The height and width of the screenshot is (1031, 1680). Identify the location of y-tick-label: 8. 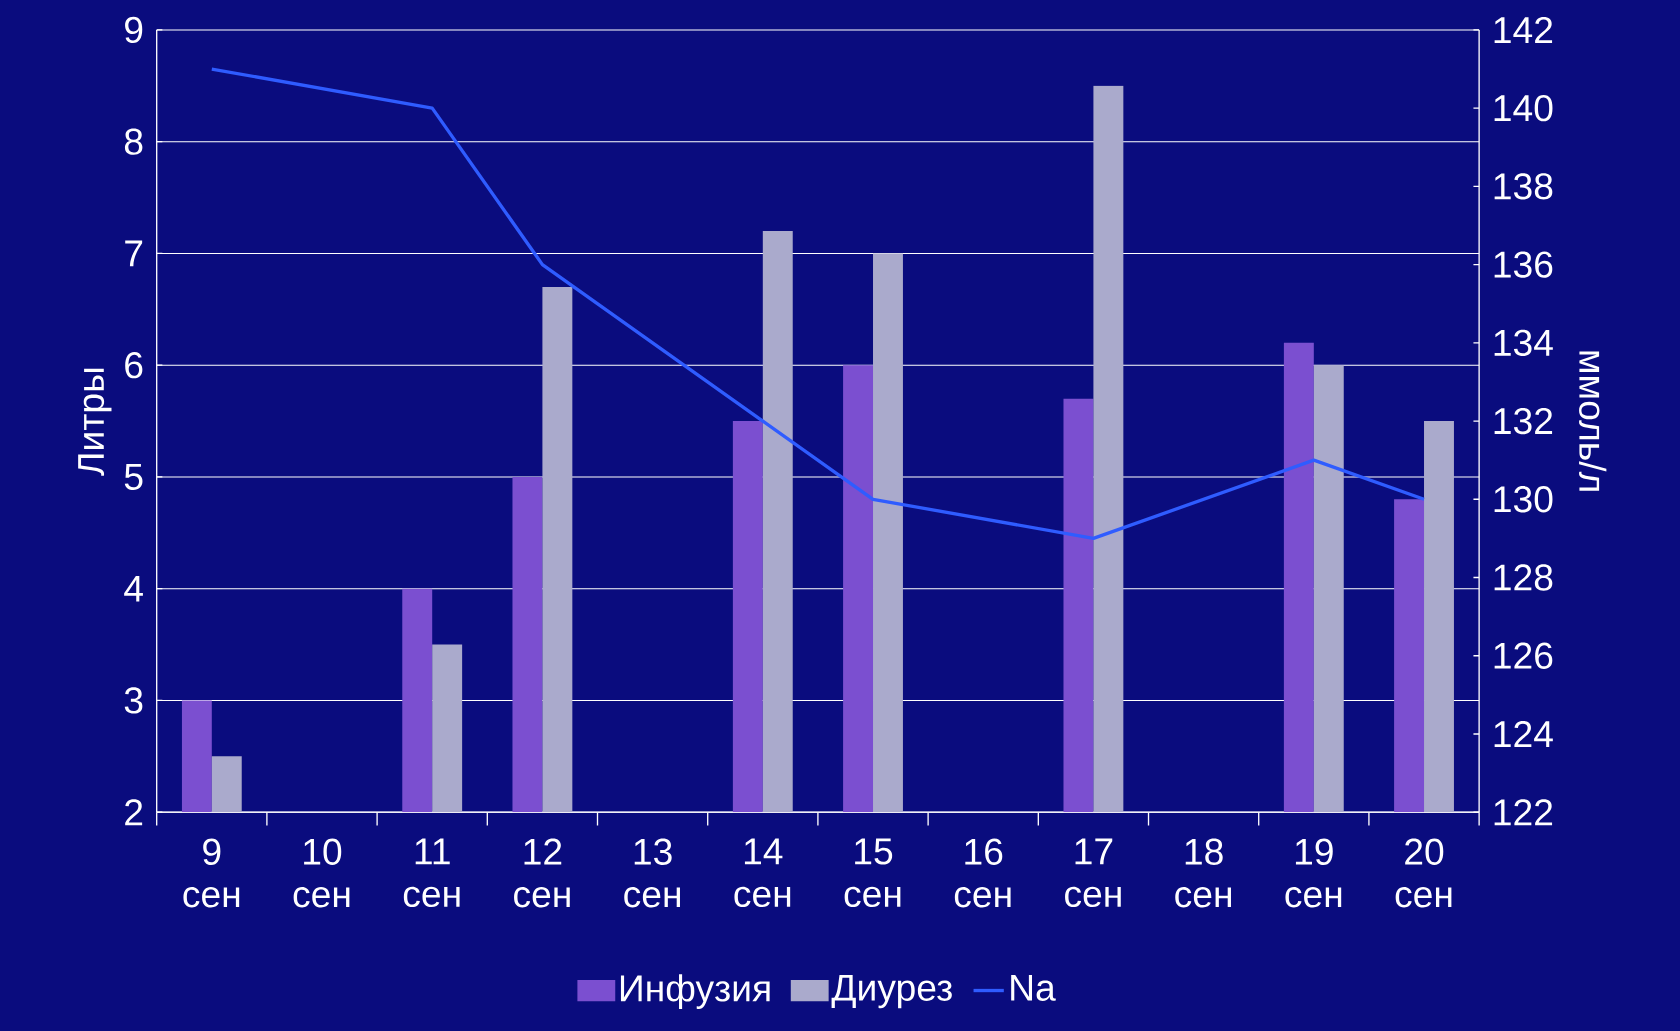
(133, 141).